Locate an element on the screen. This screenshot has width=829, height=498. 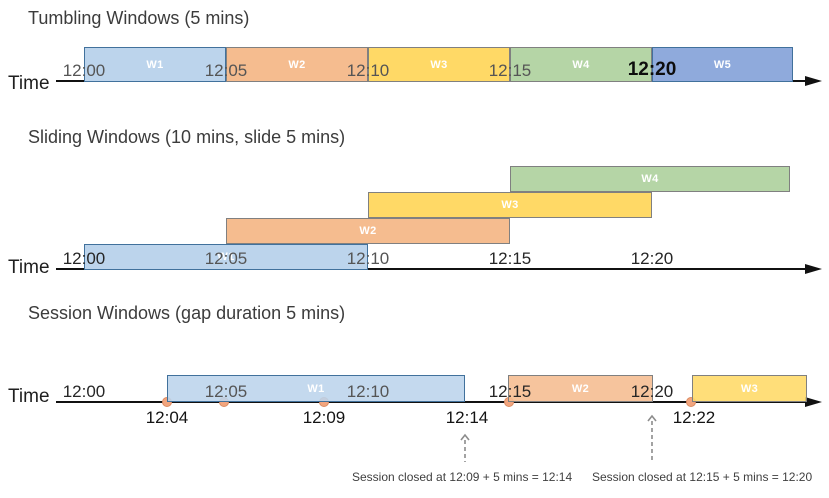
tumbling-window-w2: W2 is located at coordinates (297, 64).